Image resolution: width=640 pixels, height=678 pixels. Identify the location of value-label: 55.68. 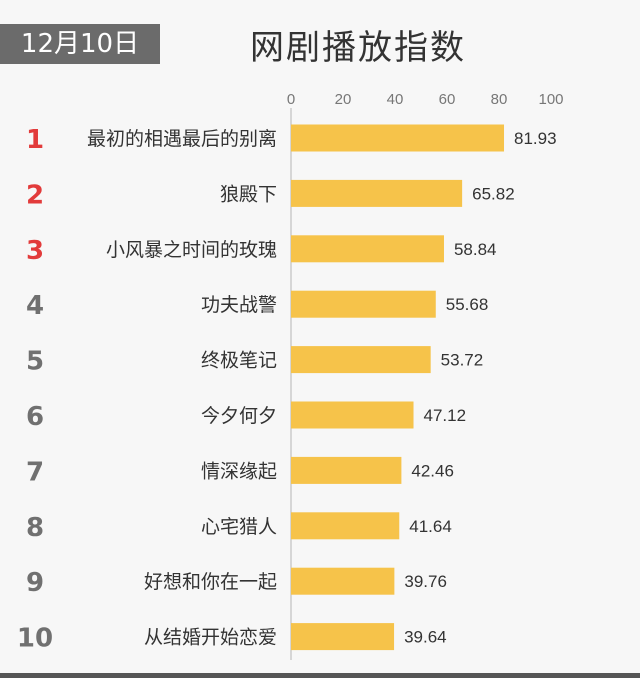
(467, 304).